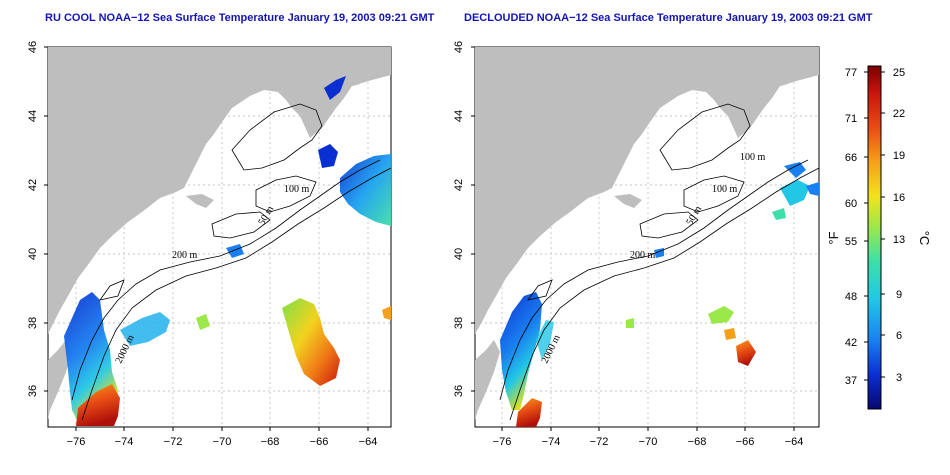  I want to click on left-x-tick: −66, so click(319, 442).